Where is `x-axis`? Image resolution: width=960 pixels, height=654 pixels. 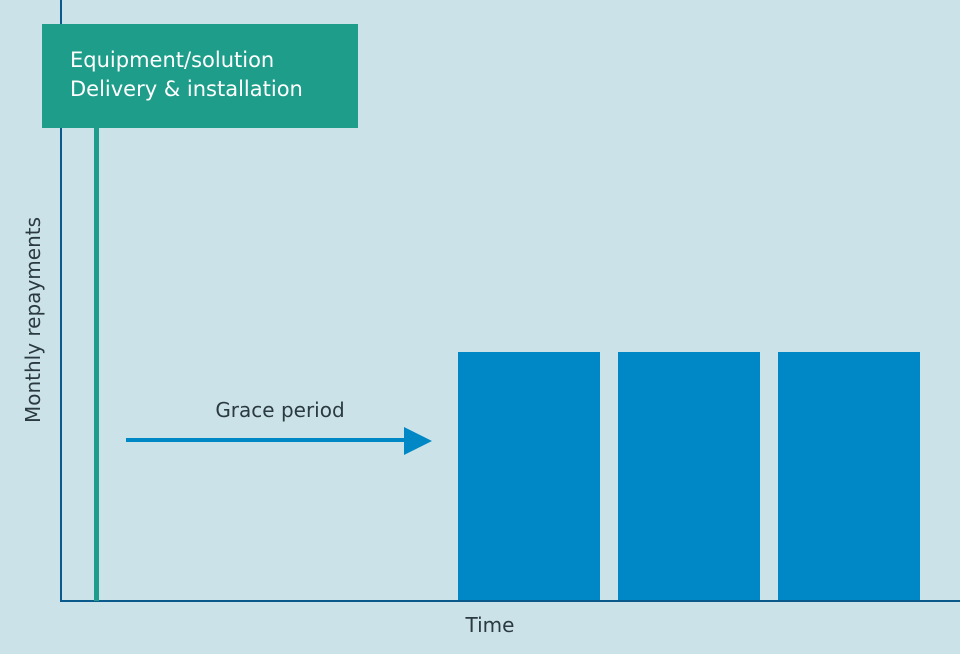 x-axis is located at coordinates (510, 601).